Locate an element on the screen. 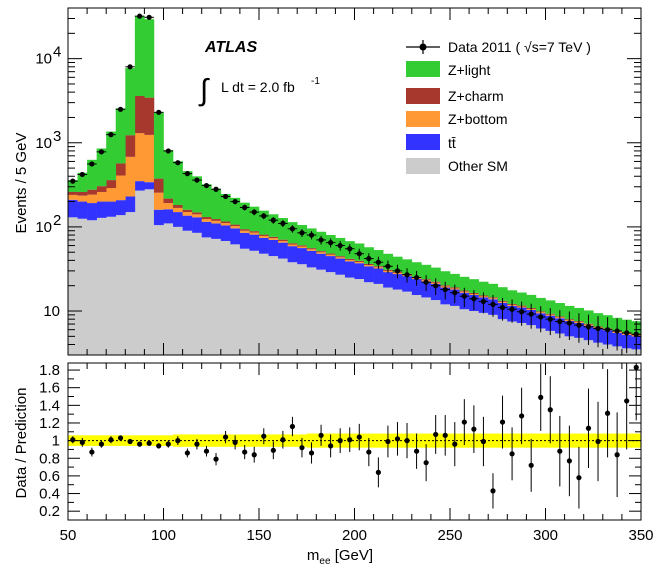 Image resolution: width=663 pixels, height=572 pixels. y-tick-exponent-top: 4 is located at coordinates (57, 52).